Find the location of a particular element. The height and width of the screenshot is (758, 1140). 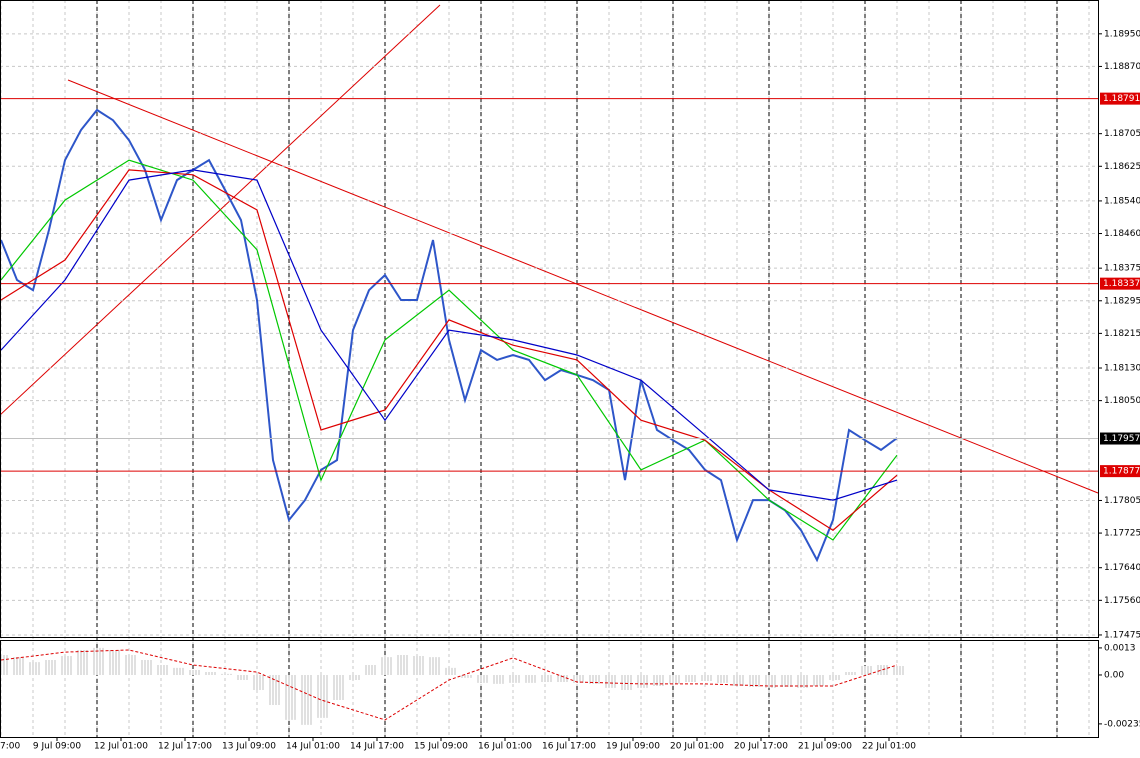

x-tick-label: 20 Jul 01:00 is located at coordinates (697, 747).